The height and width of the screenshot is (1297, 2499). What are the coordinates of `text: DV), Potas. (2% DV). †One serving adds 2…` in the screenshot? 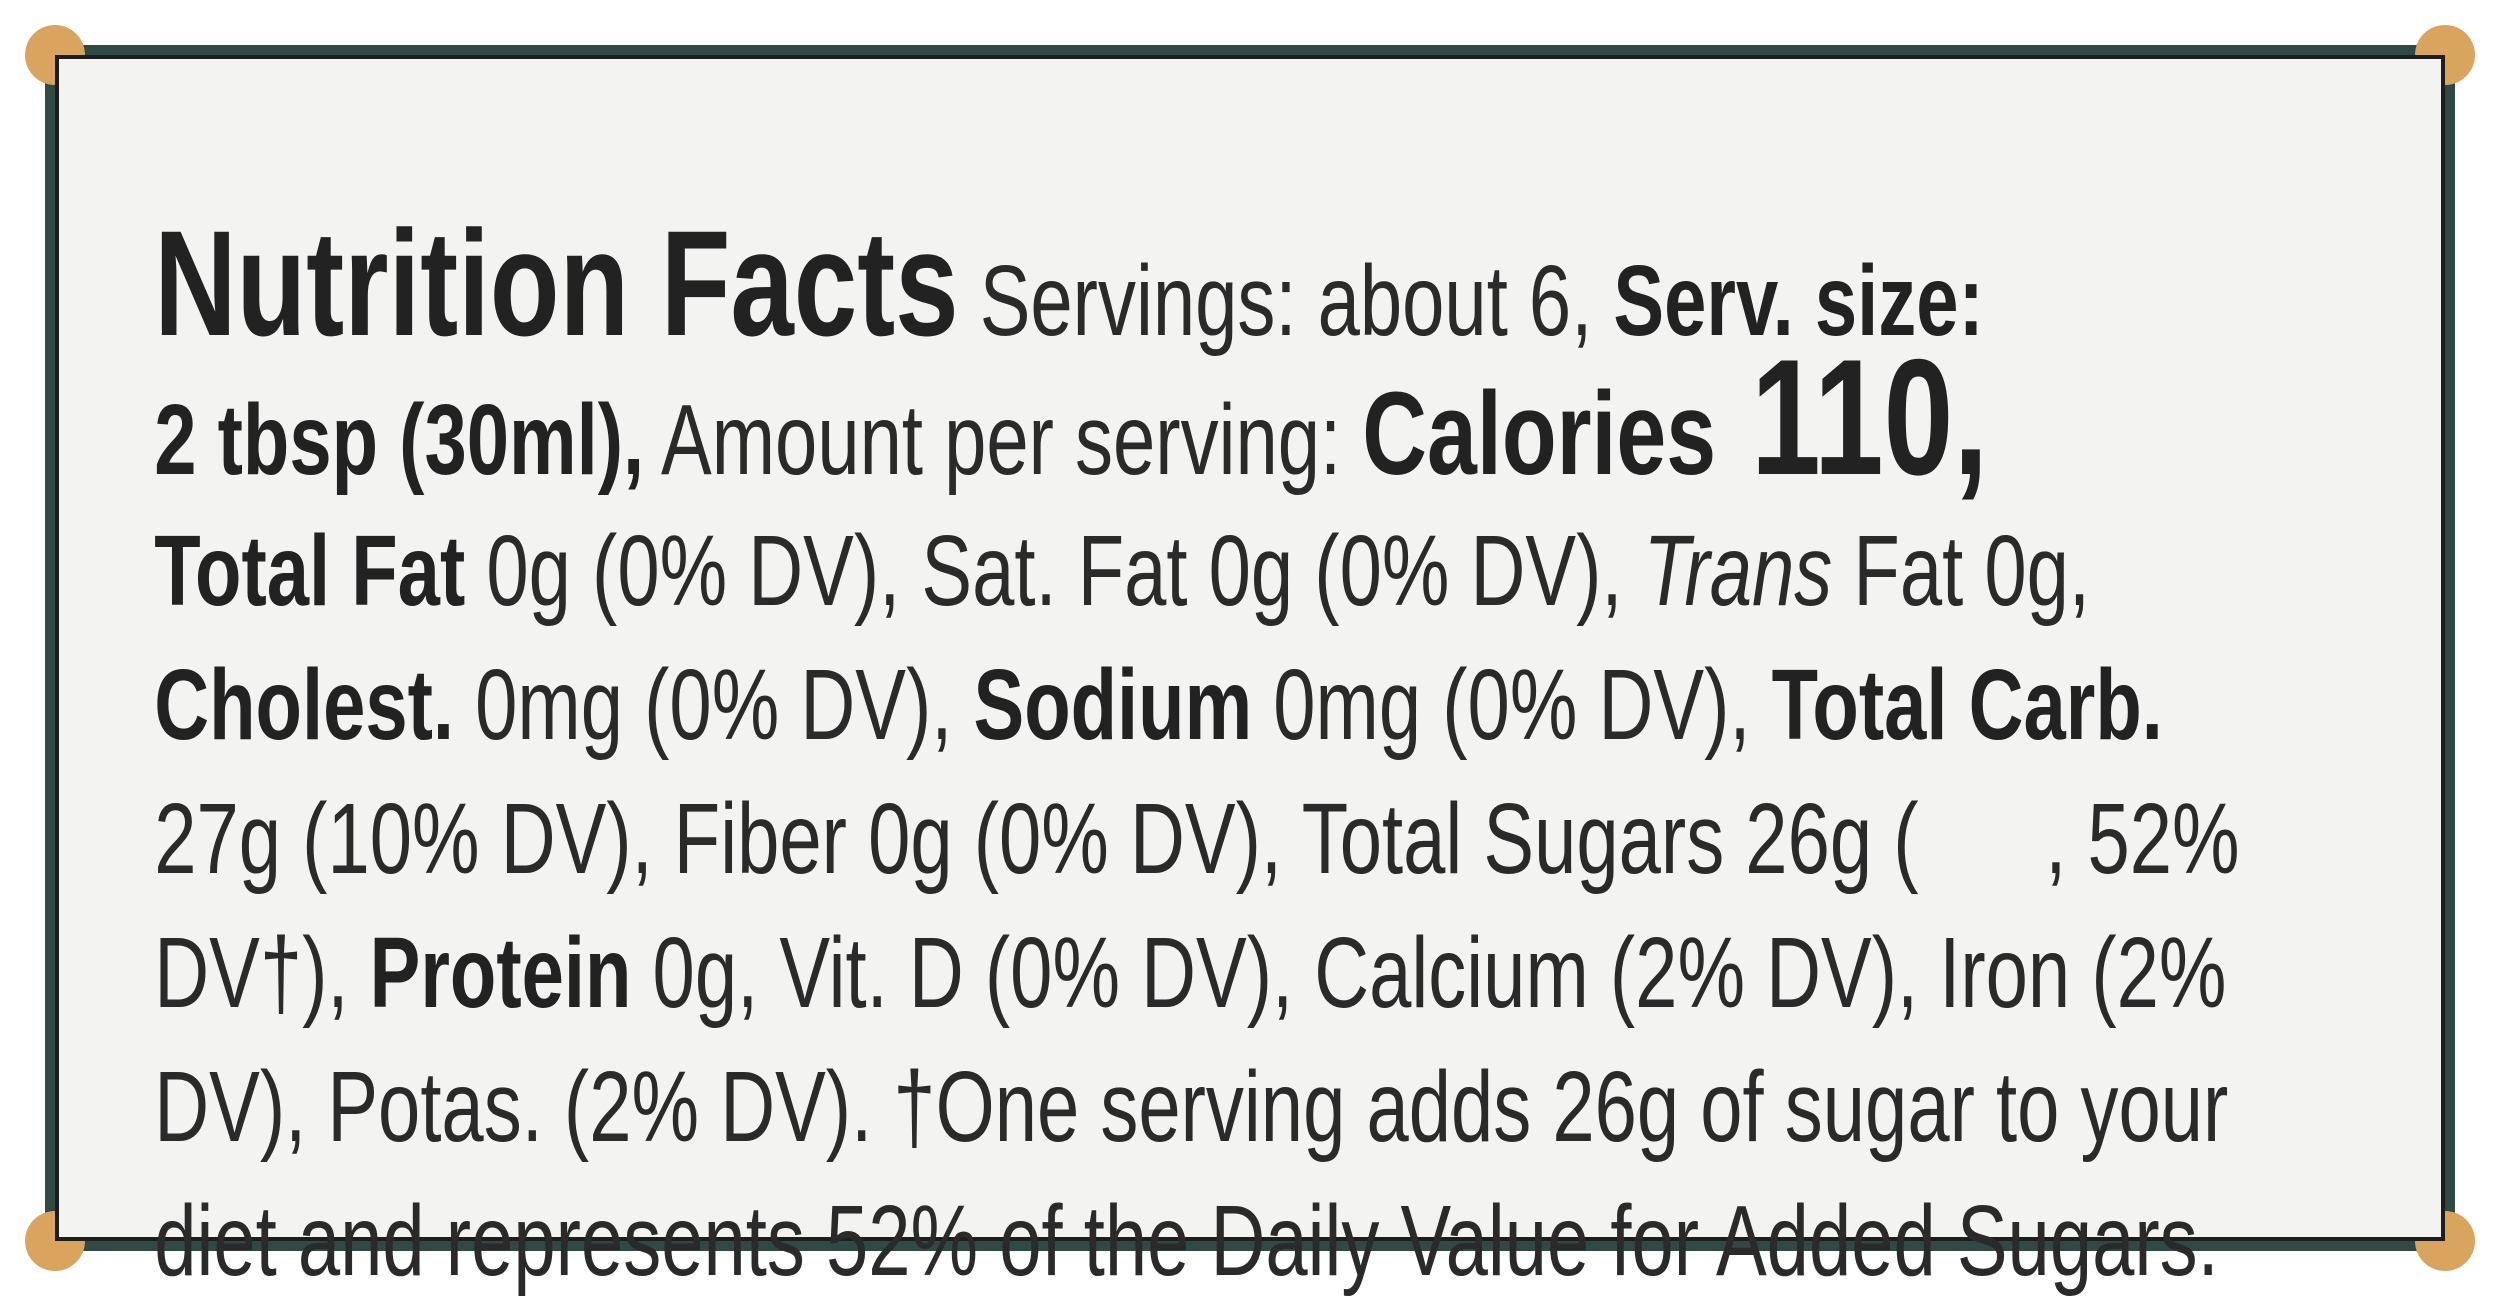 It's located at (1191, 1107).